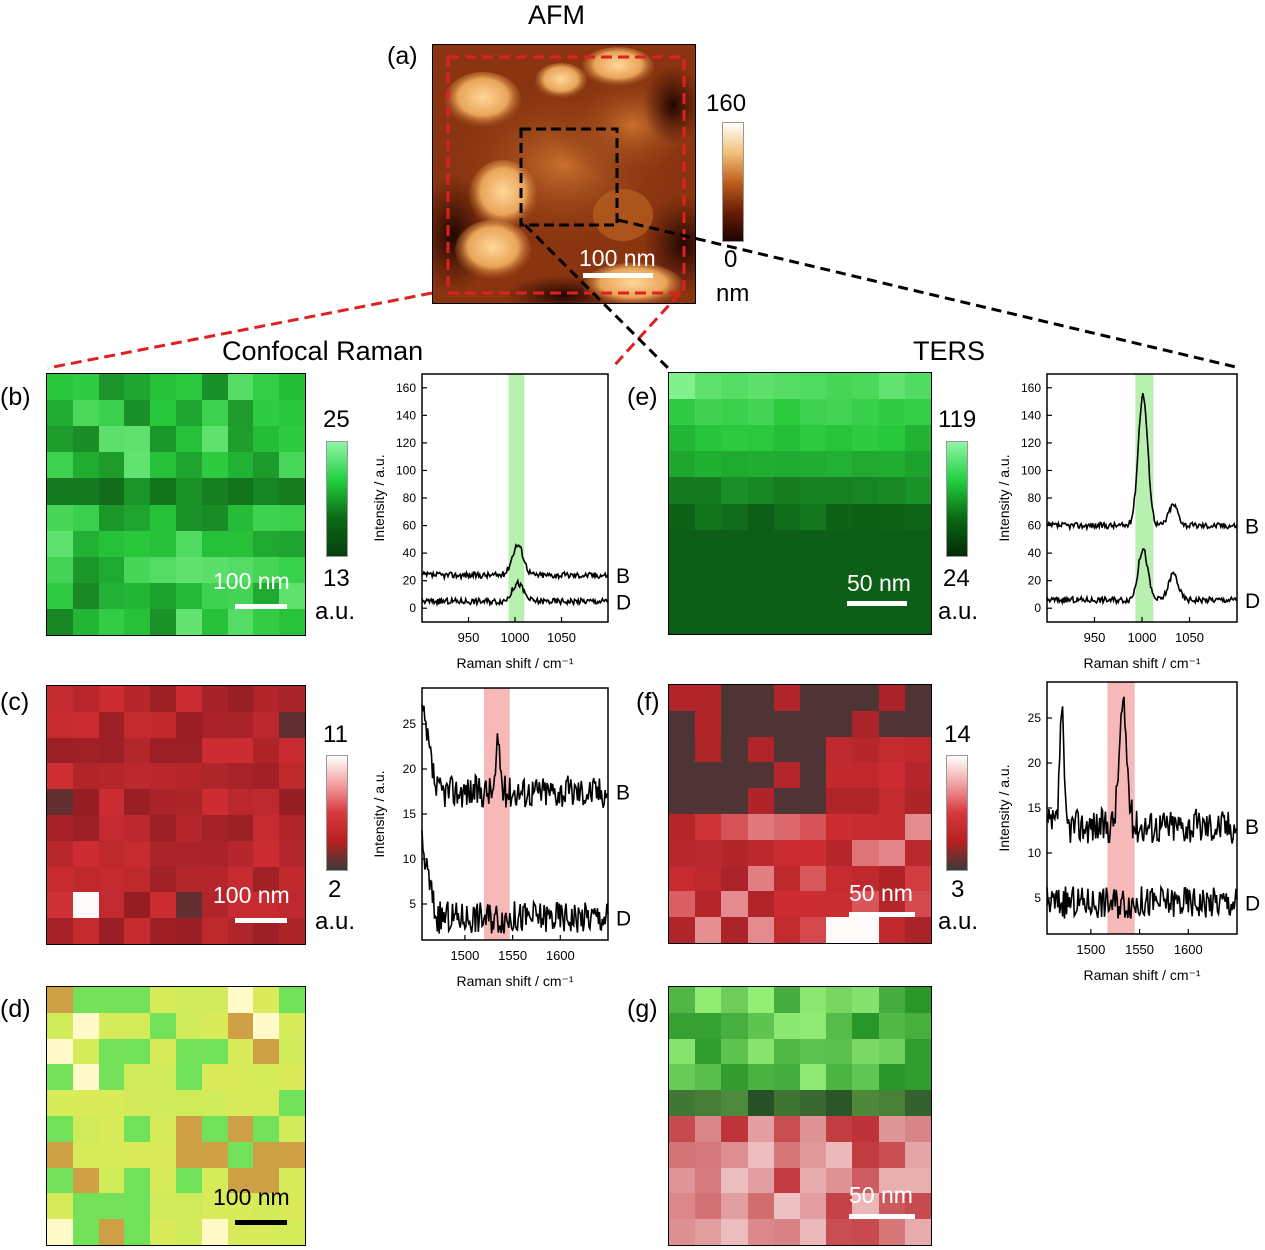 Image resolution: width=1265 pixels, height=1250 pixels. I want to click on afm-colorbar, so click(733, 182).